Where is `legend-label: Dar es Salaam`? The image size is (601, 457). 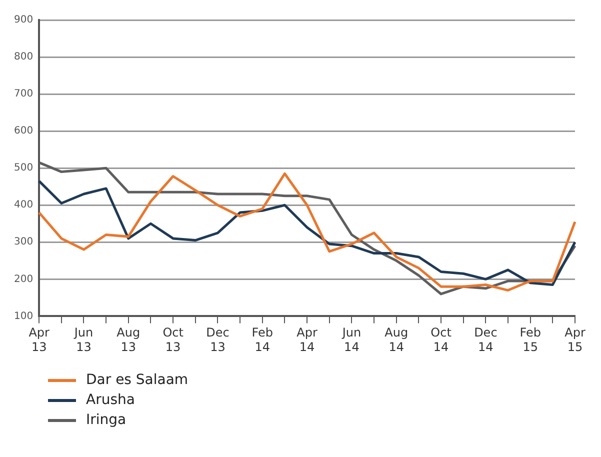
legend-label: Dar es Salaam is located at coordinates (137, 380).